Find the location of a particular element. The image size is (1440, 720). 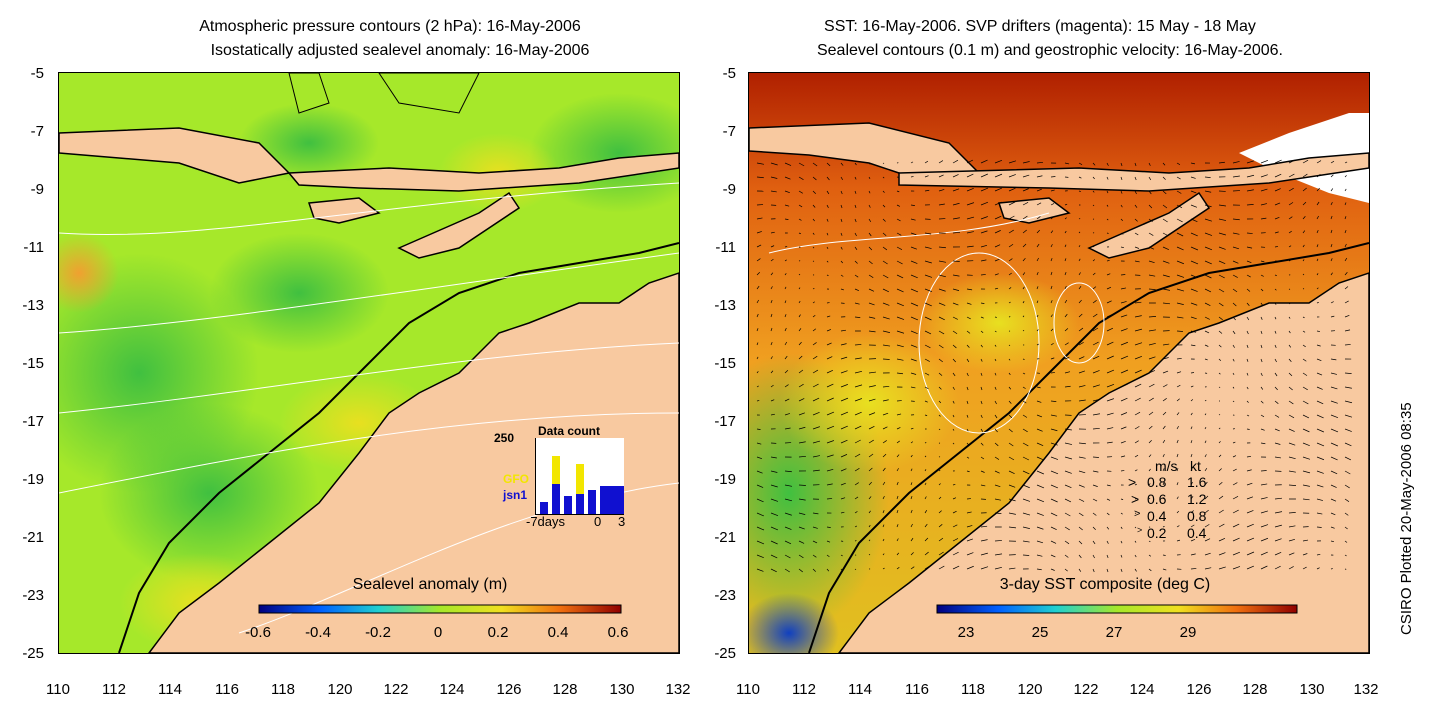

inset-title: Data count is located at coordinates (569, 431).